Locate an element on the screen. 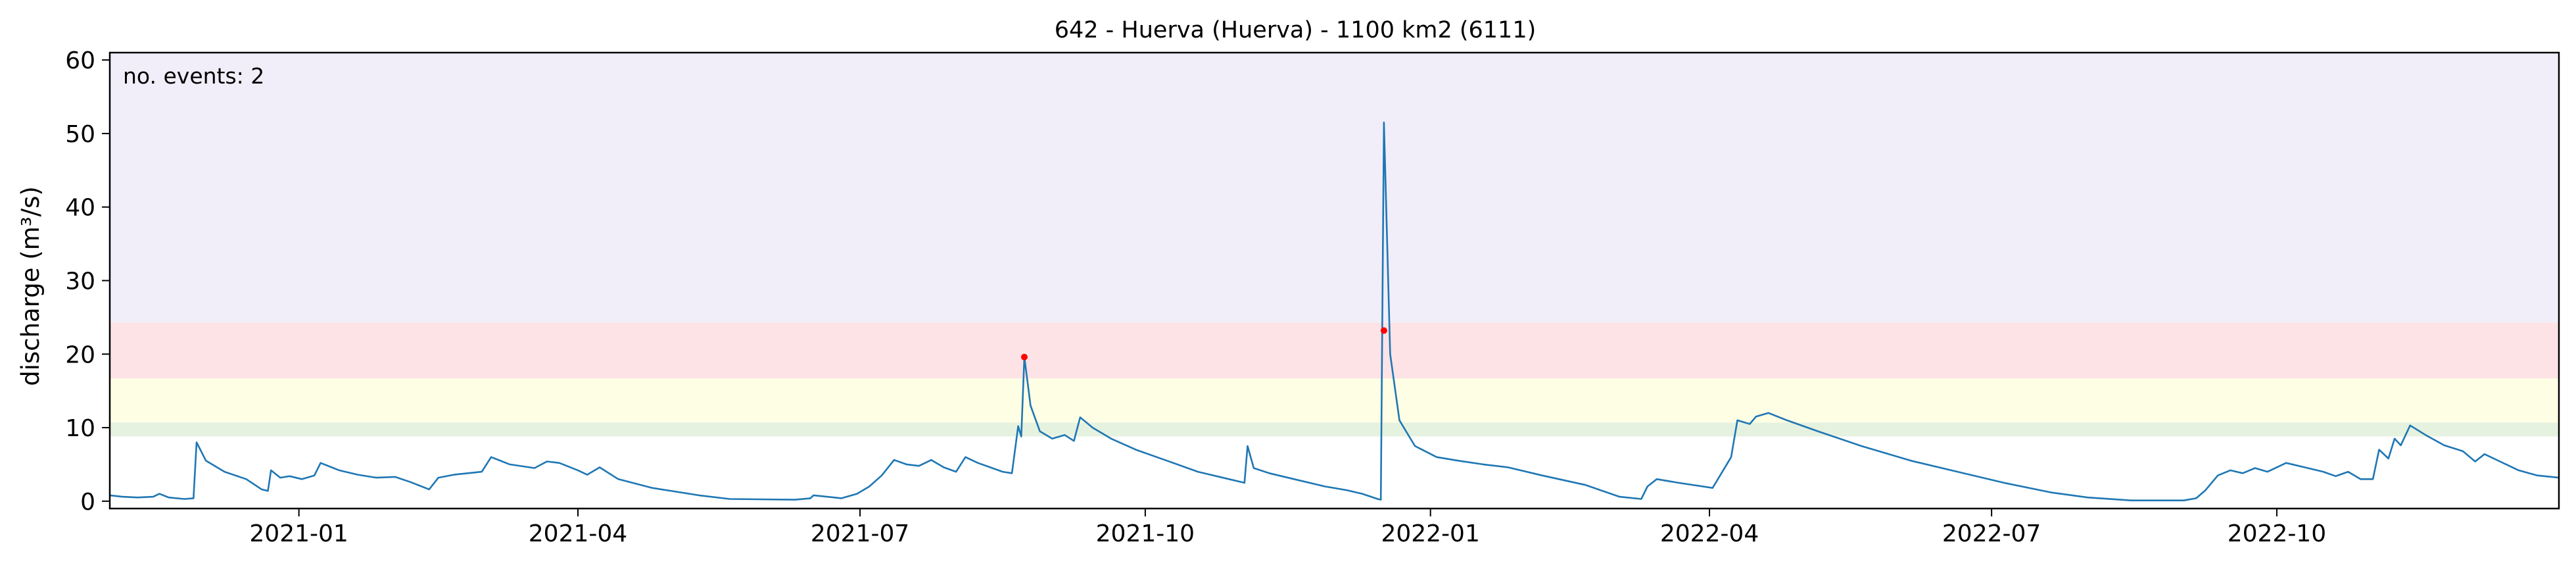 This screenshot has height=573, width=2576. x-tick-label: 2021-10 is located at coordinates (1146, 533).